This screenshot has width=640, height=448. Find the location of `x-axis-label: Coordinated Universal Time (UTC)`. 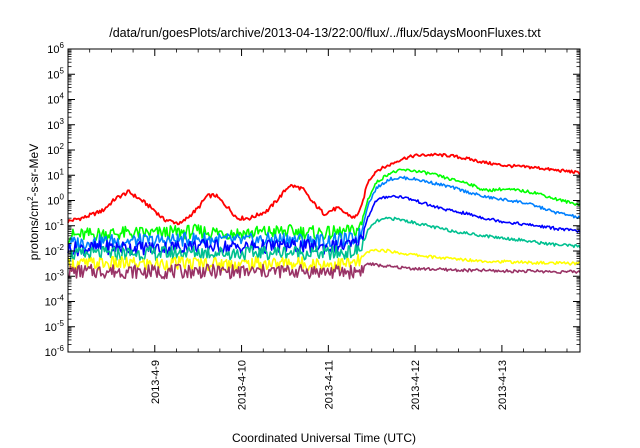

x-axis-label: Coordinated Universal Time (UTC) is located at coordinates (324, 438).